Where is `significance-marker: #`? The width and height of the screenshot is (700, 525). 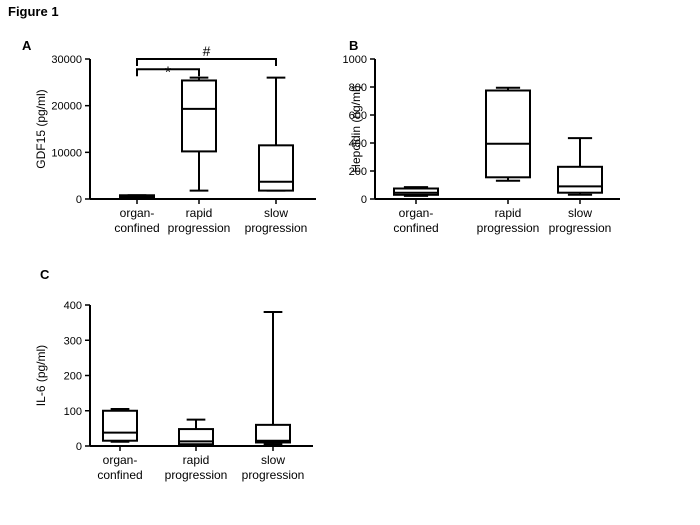 significance-marker: # is located at coordinates (207, 51).